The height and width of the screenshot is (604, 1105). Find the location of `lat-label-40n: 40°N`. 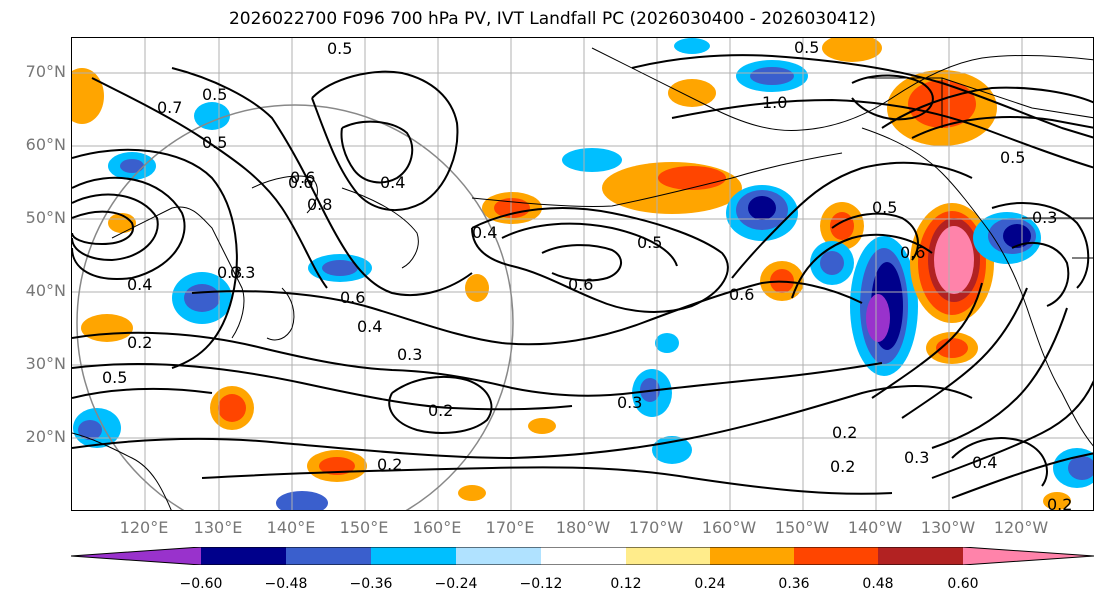

lat-label-40n: 40°N is located at coordinates (45, 290).